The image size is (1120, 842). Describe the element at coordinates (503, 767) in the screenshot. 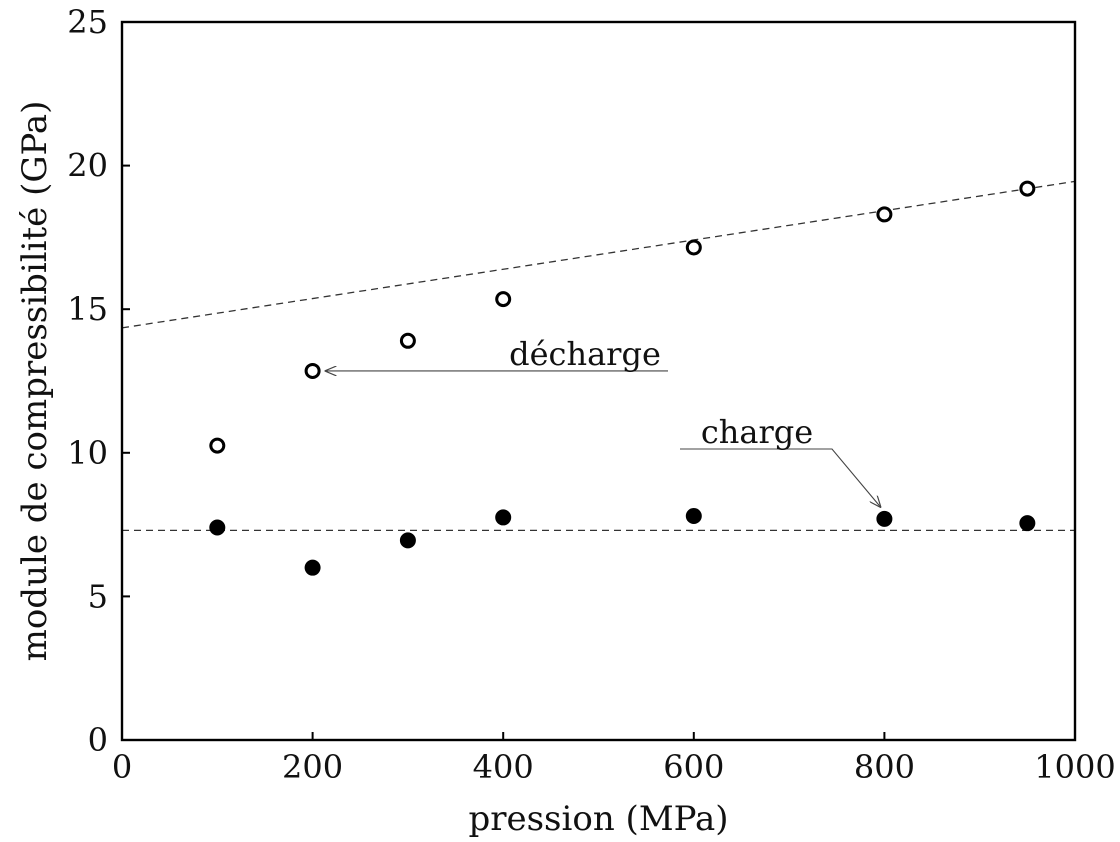

I see `x-tick-label: 400` at that location.